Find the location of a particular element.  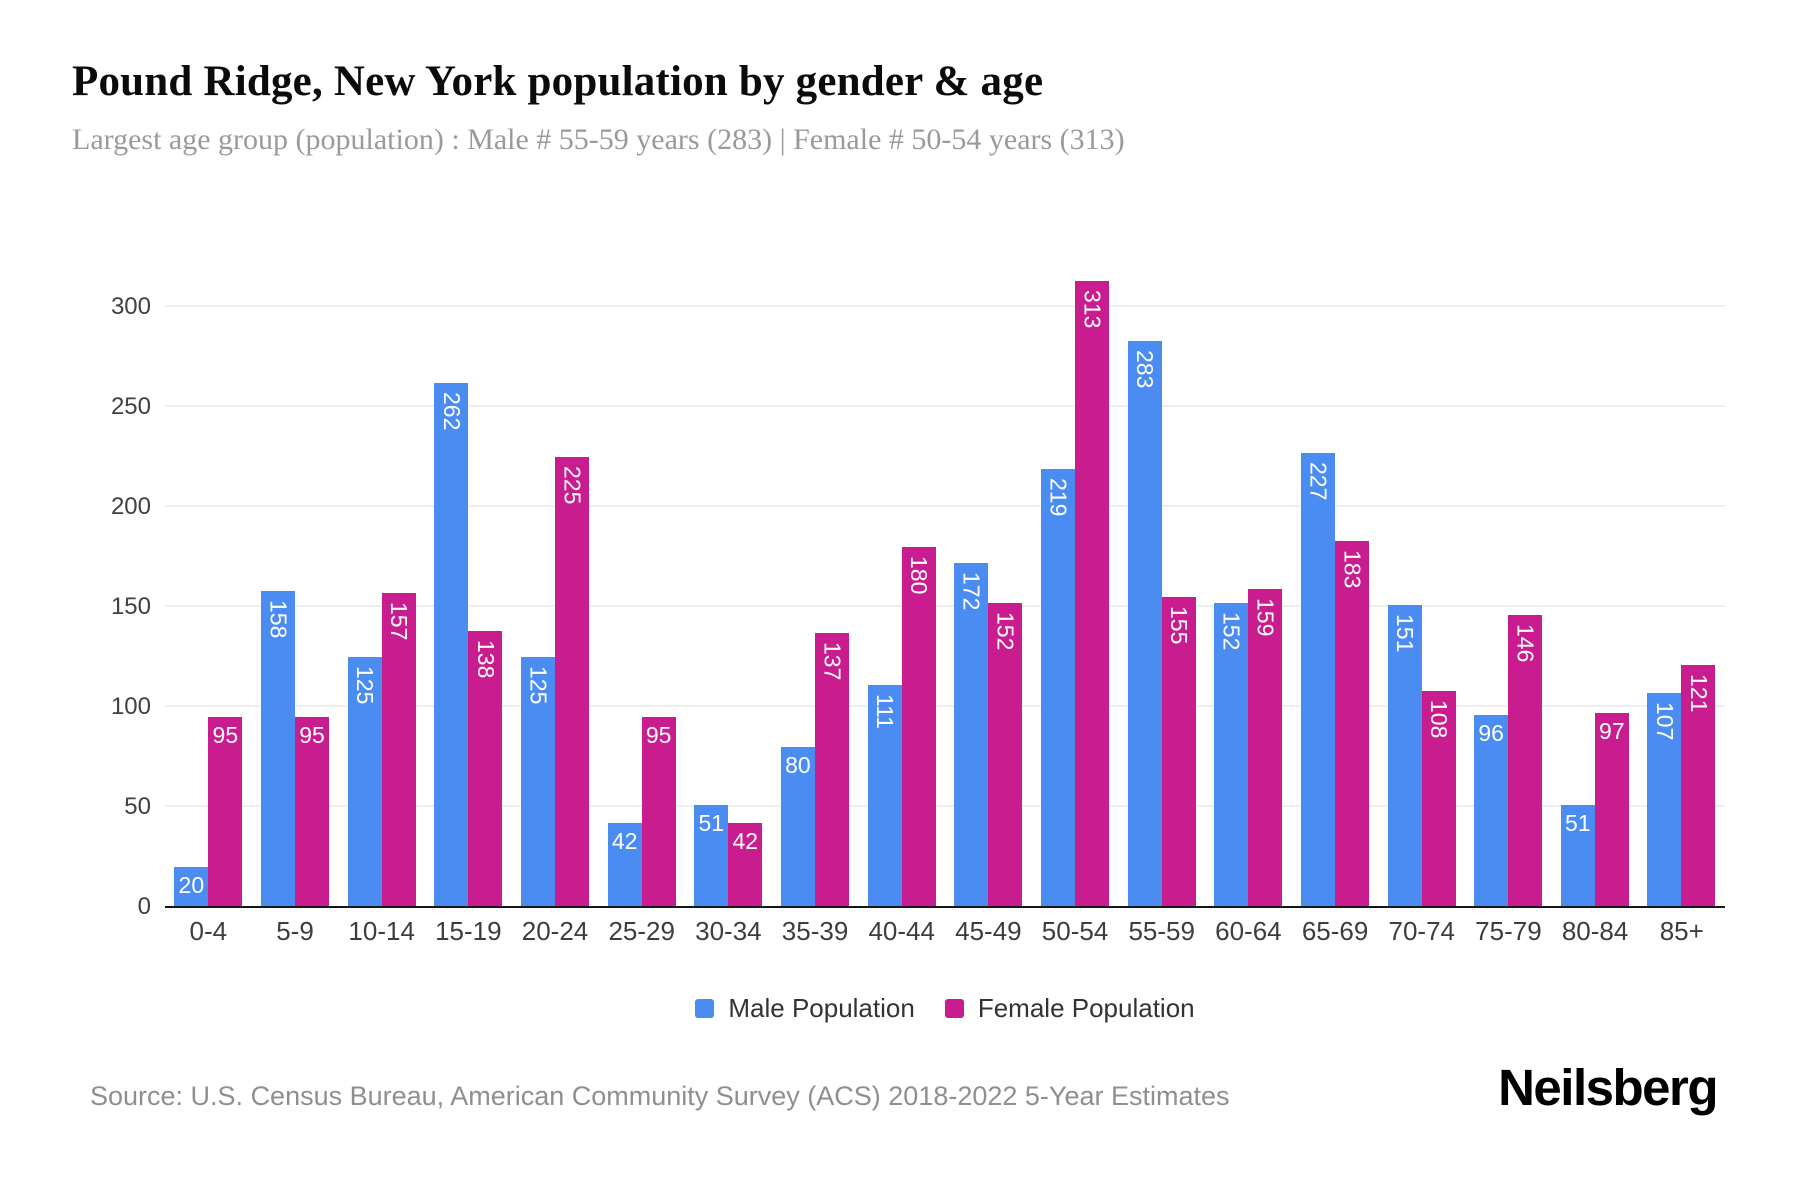

x-tick-label-5-9: 5-9 is located at coordinates (295, 931).